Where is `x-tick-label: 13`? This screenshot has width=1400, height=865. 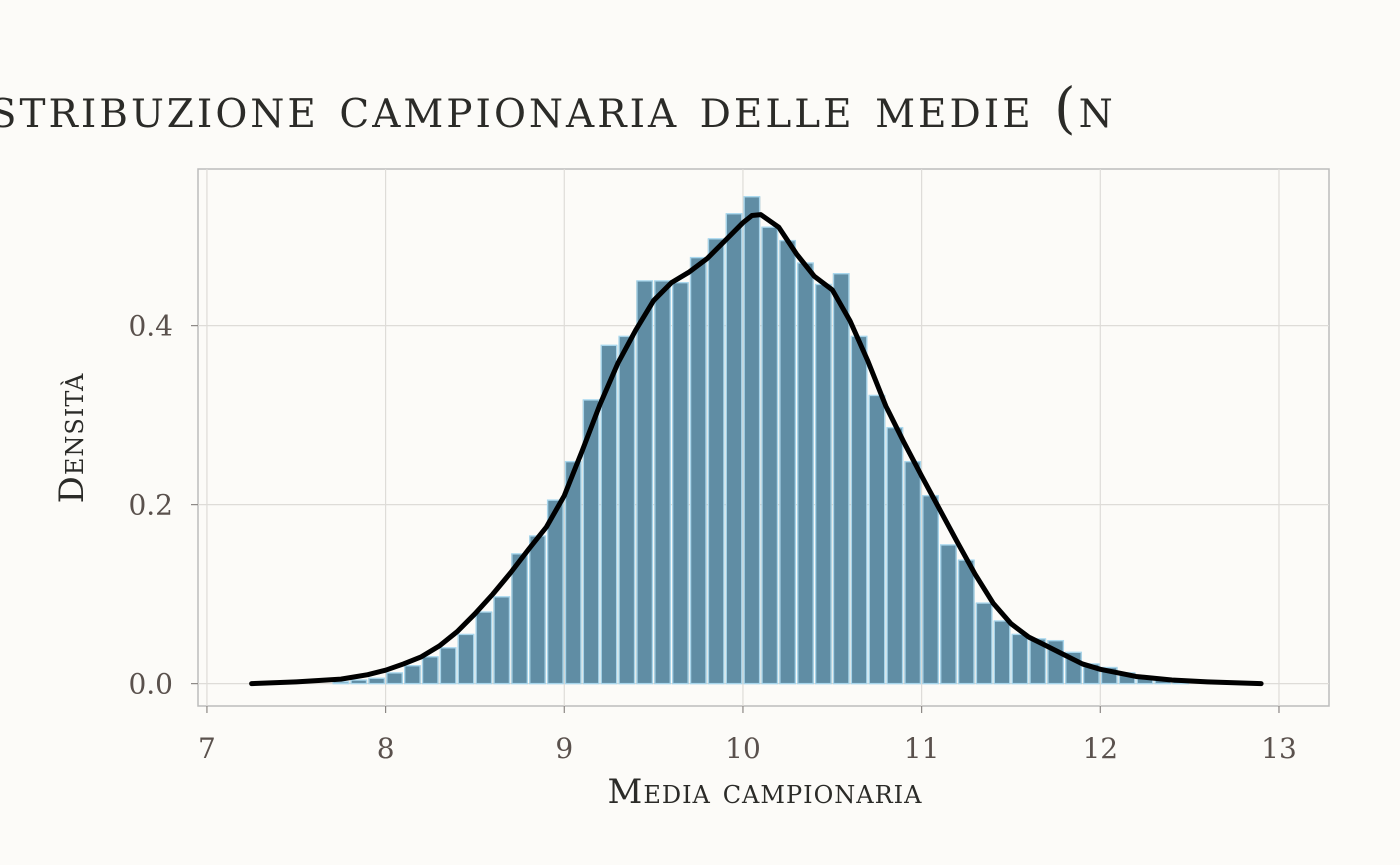 x-tick-label: 13 is located at coordinates (1279, 748).